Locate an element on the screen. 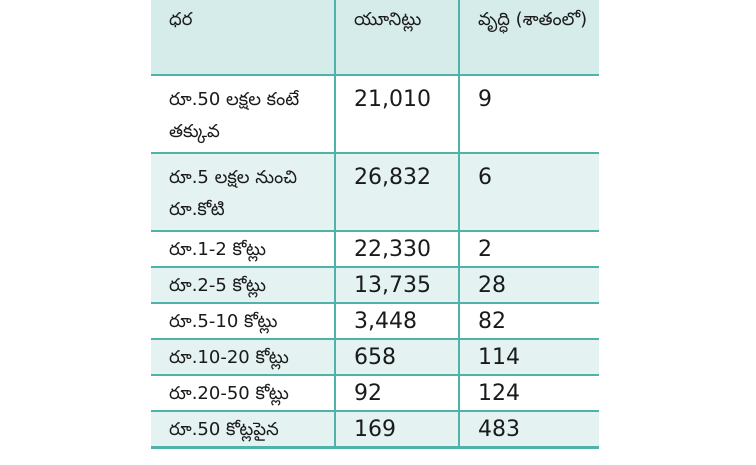 This screenshot has width=756, height=465. table-row: రూ.50 కోట్లపైన 169 483 is located at coordinates (375, 430).